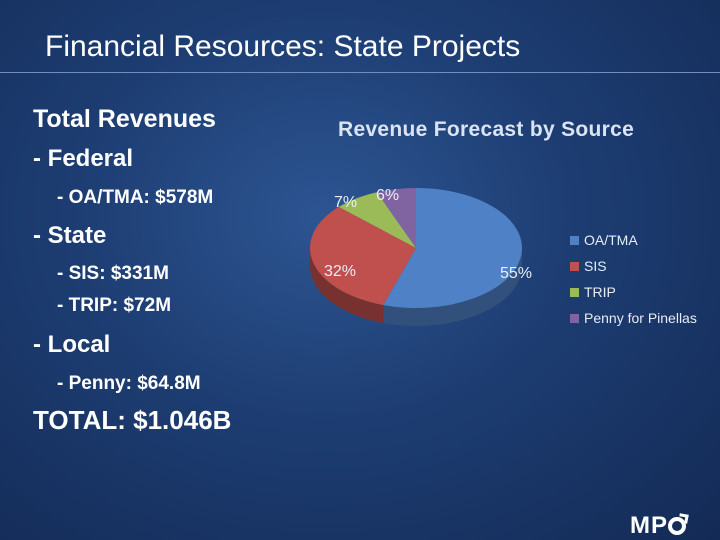  Describe the element at coordinates (516, 273) in the screenshot. I see `pie-data-label: 55%` at that location.